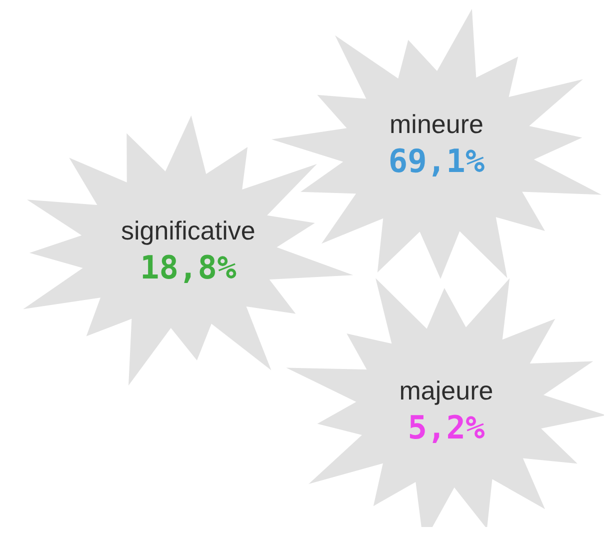 This screenshot has height=535, width=612. What do you see at coordinates (446, 391) in the screenshot?
I see `category-label: majeure` at bounding box center [446, 391].